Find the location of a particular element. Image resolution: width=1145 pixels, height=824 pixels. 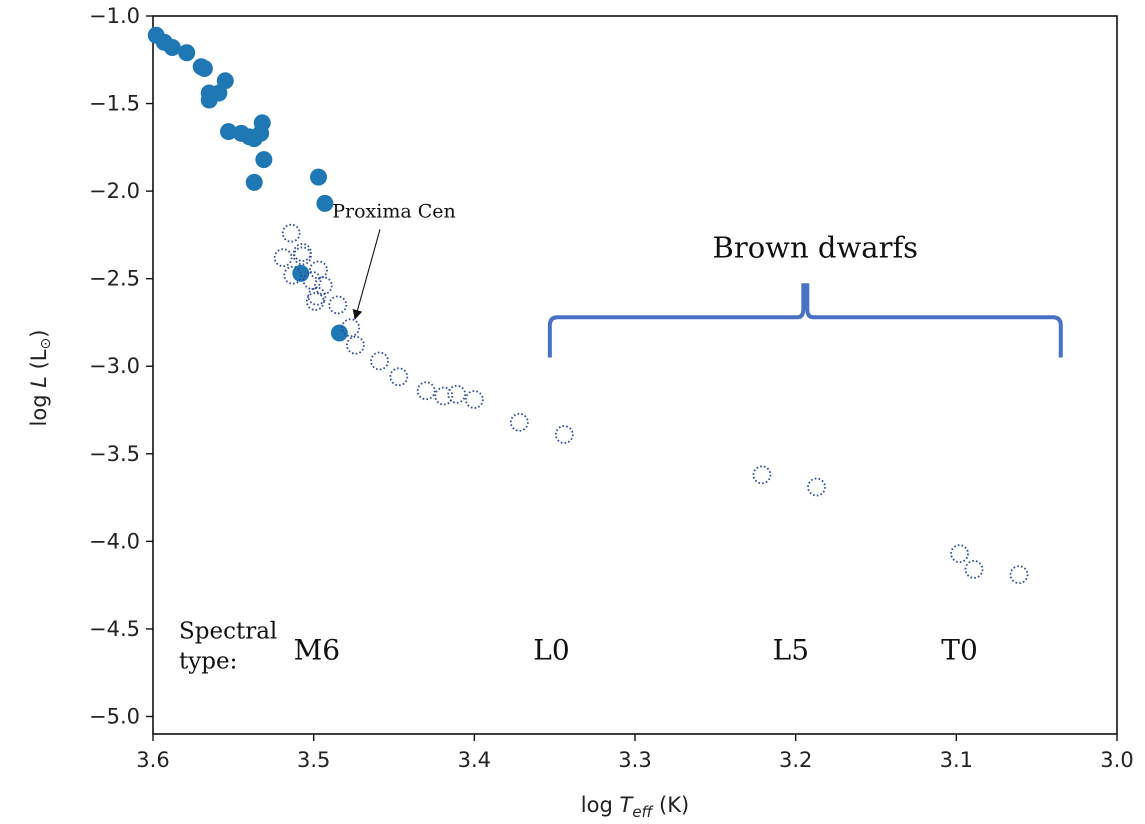

x-axis: 3.6 3.5 3.4 3.3 3.2 3.1 3.0 is located at coordinates (635, 753).